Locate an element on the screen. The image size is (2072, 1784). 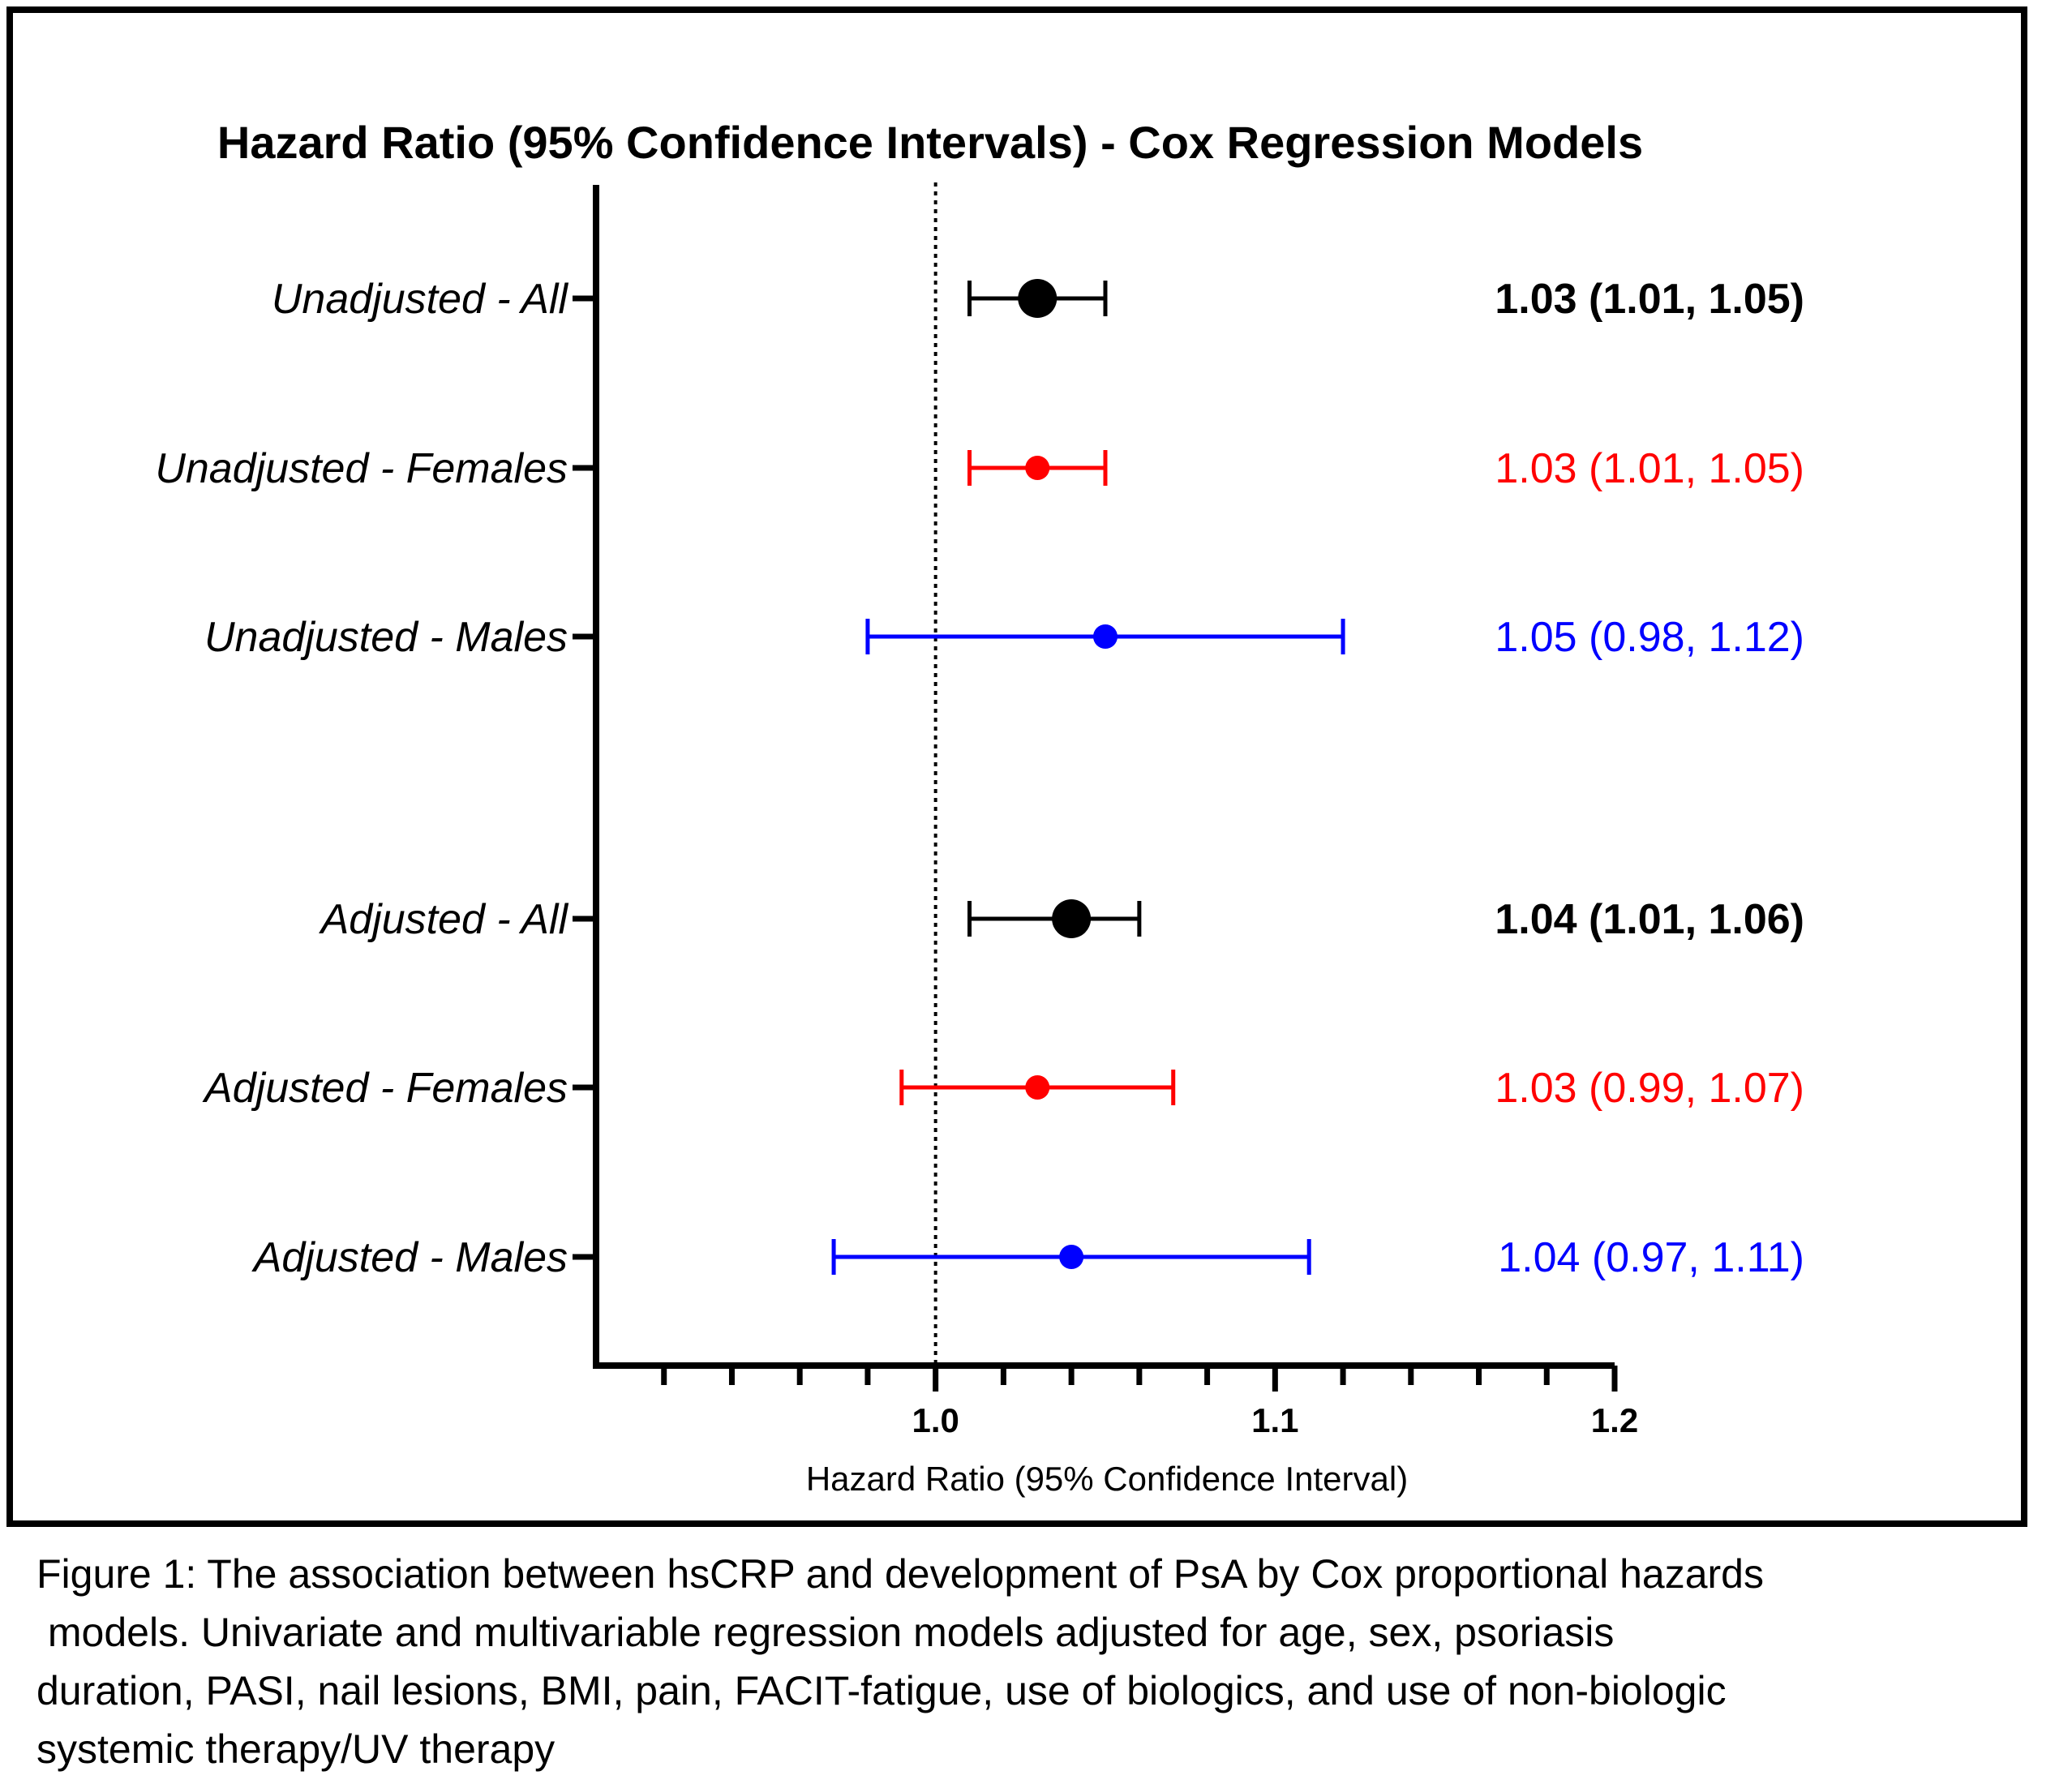
forest-row: Adjusted - All 1.04 (1.01, 1.06) is located at coordinates (1061, 919).